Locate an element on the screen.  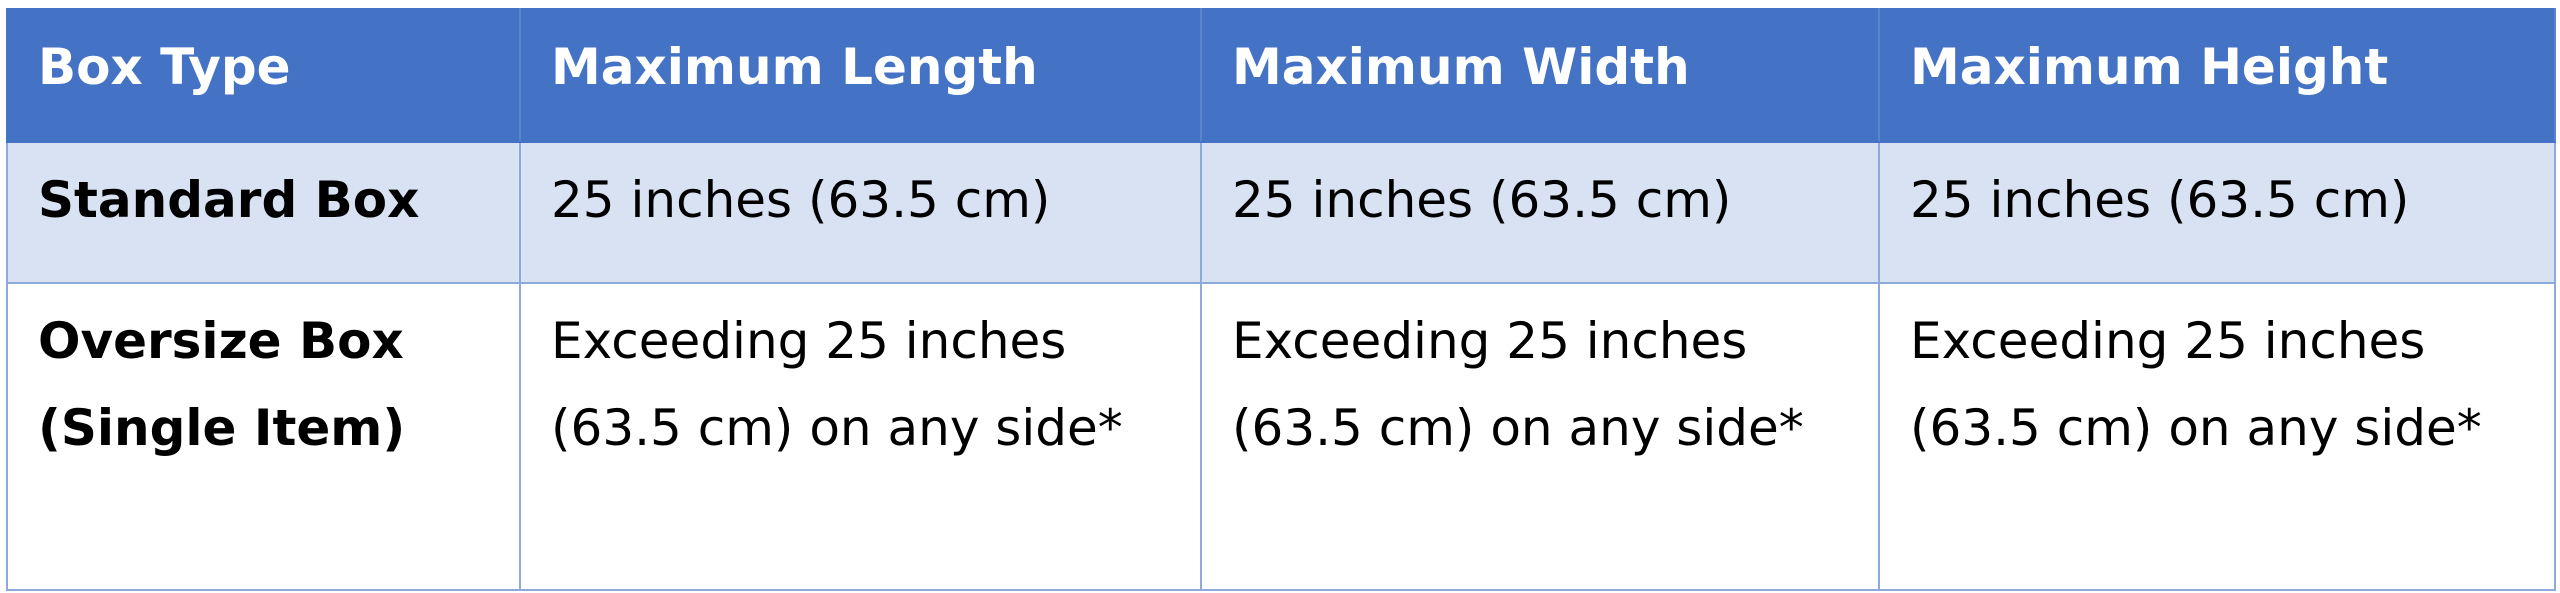
row-label: Standard Box is located at coordinates (263, 212).